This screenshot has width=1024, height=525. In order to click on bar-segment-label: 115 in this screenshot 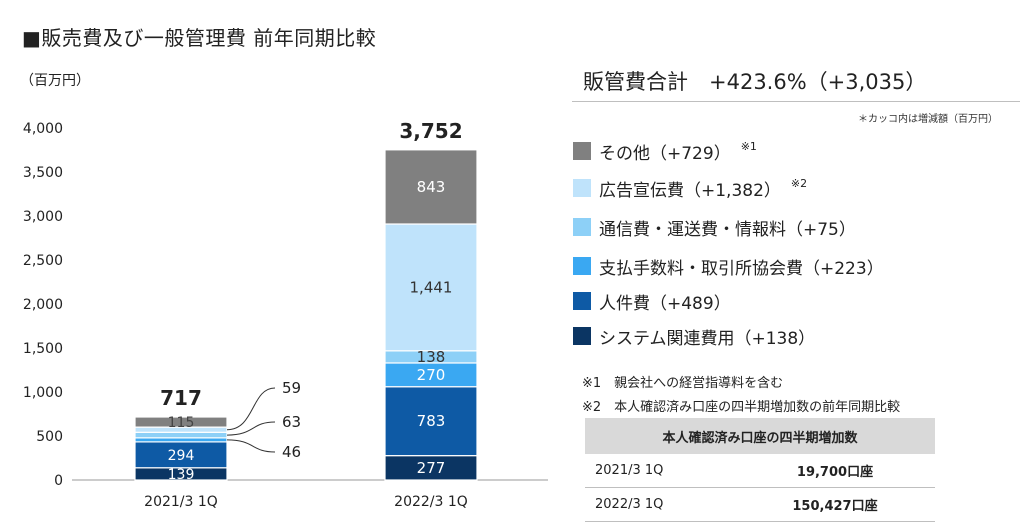, I will do `click(181, 423)`.